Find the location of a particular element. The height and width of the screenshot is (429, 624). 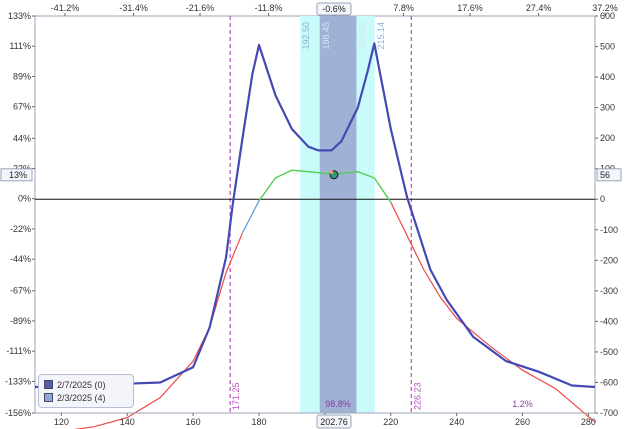

legend-swatch-expiry is located at coordinates (48, 384).